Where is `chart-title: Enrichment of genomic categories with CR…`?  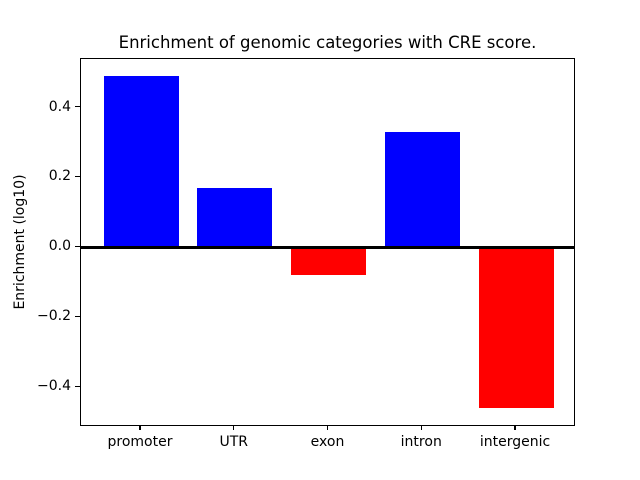 chart-title: Enrichment of genomic categories with CR… is located at coordinates (327, 42).